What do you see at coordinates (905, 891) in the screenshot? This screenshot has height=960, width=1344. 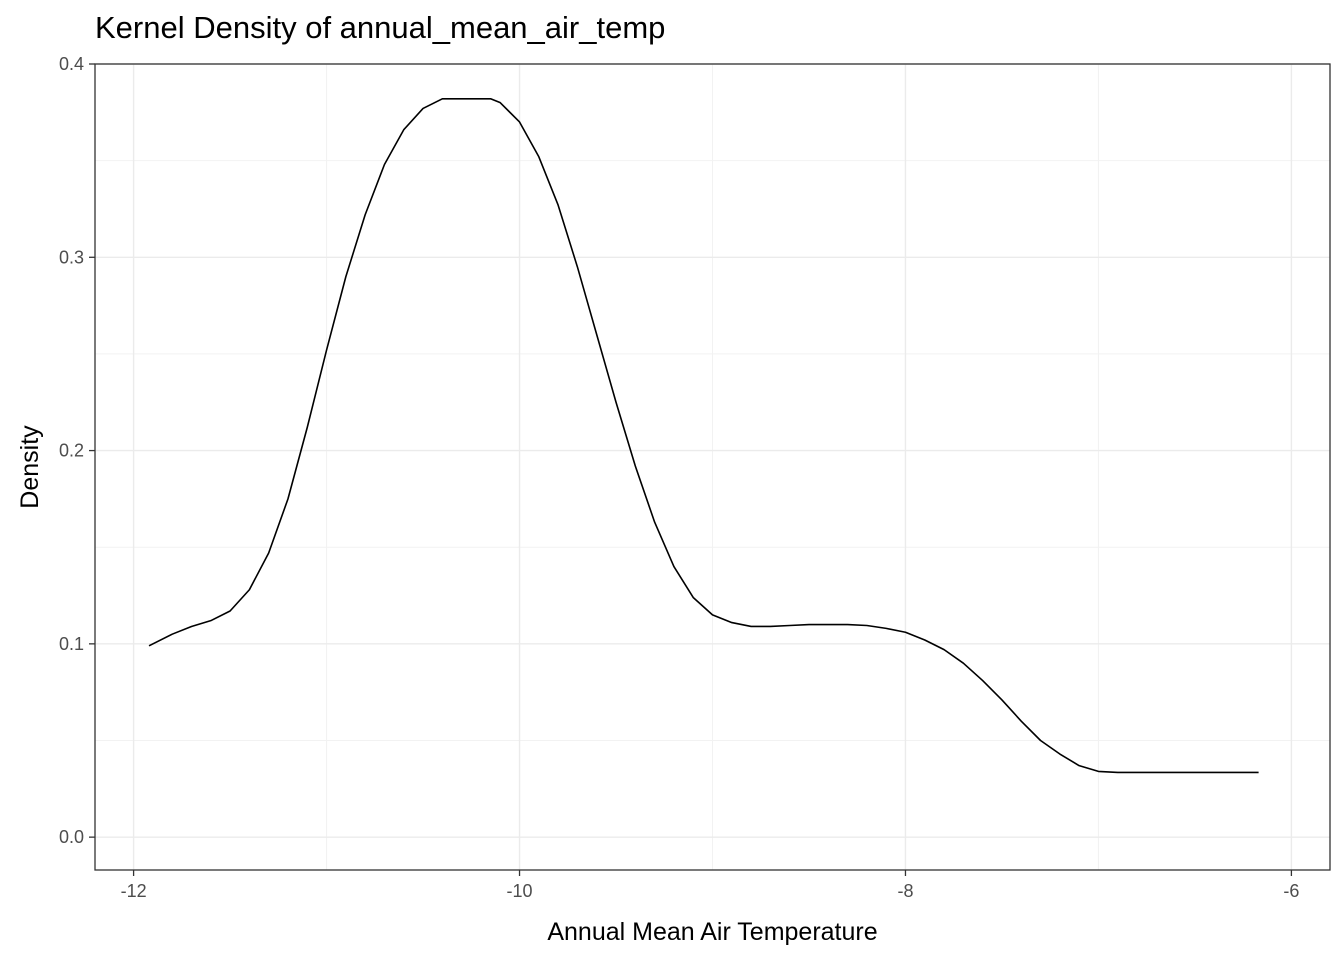 I see `x-tick-label: -8` at bounding box center [905, 891].